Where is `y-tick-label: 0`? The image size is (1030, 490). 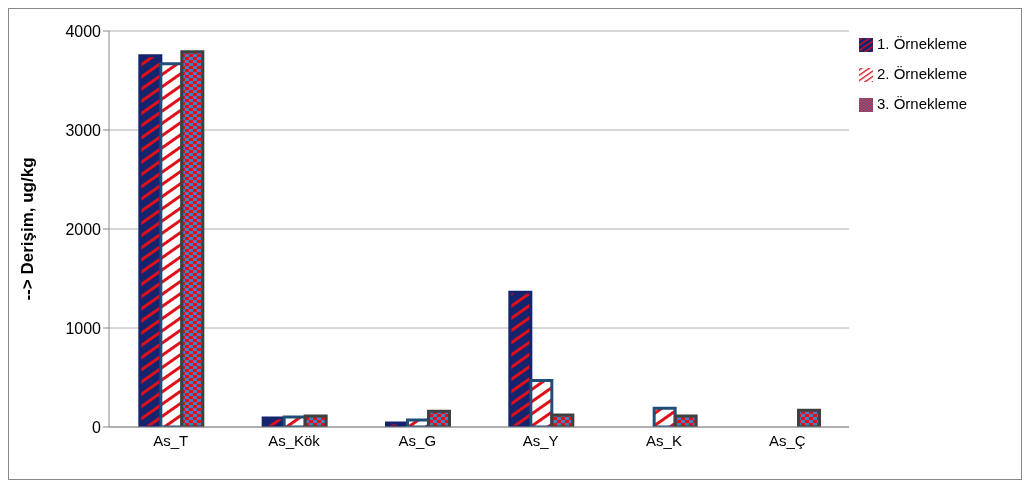 y-tick-label: 0 is located at coordinates (97, 427).